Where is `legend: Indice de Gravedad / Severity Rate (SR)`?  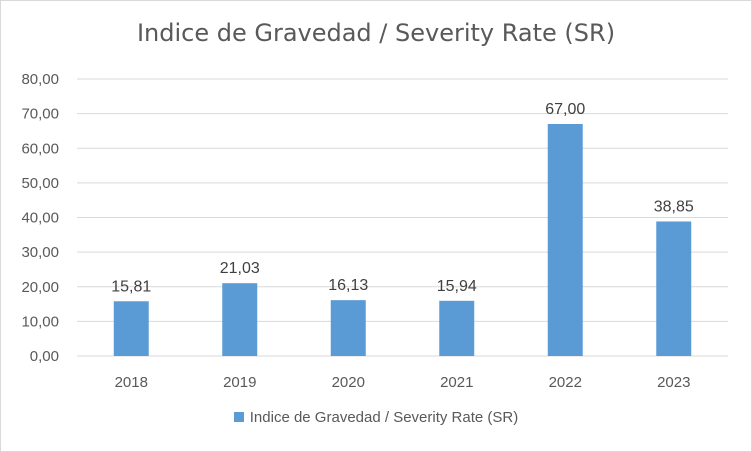 legend: Indice de Gravedad / Severity Rate (SR) is located at coordinates (376, 417).